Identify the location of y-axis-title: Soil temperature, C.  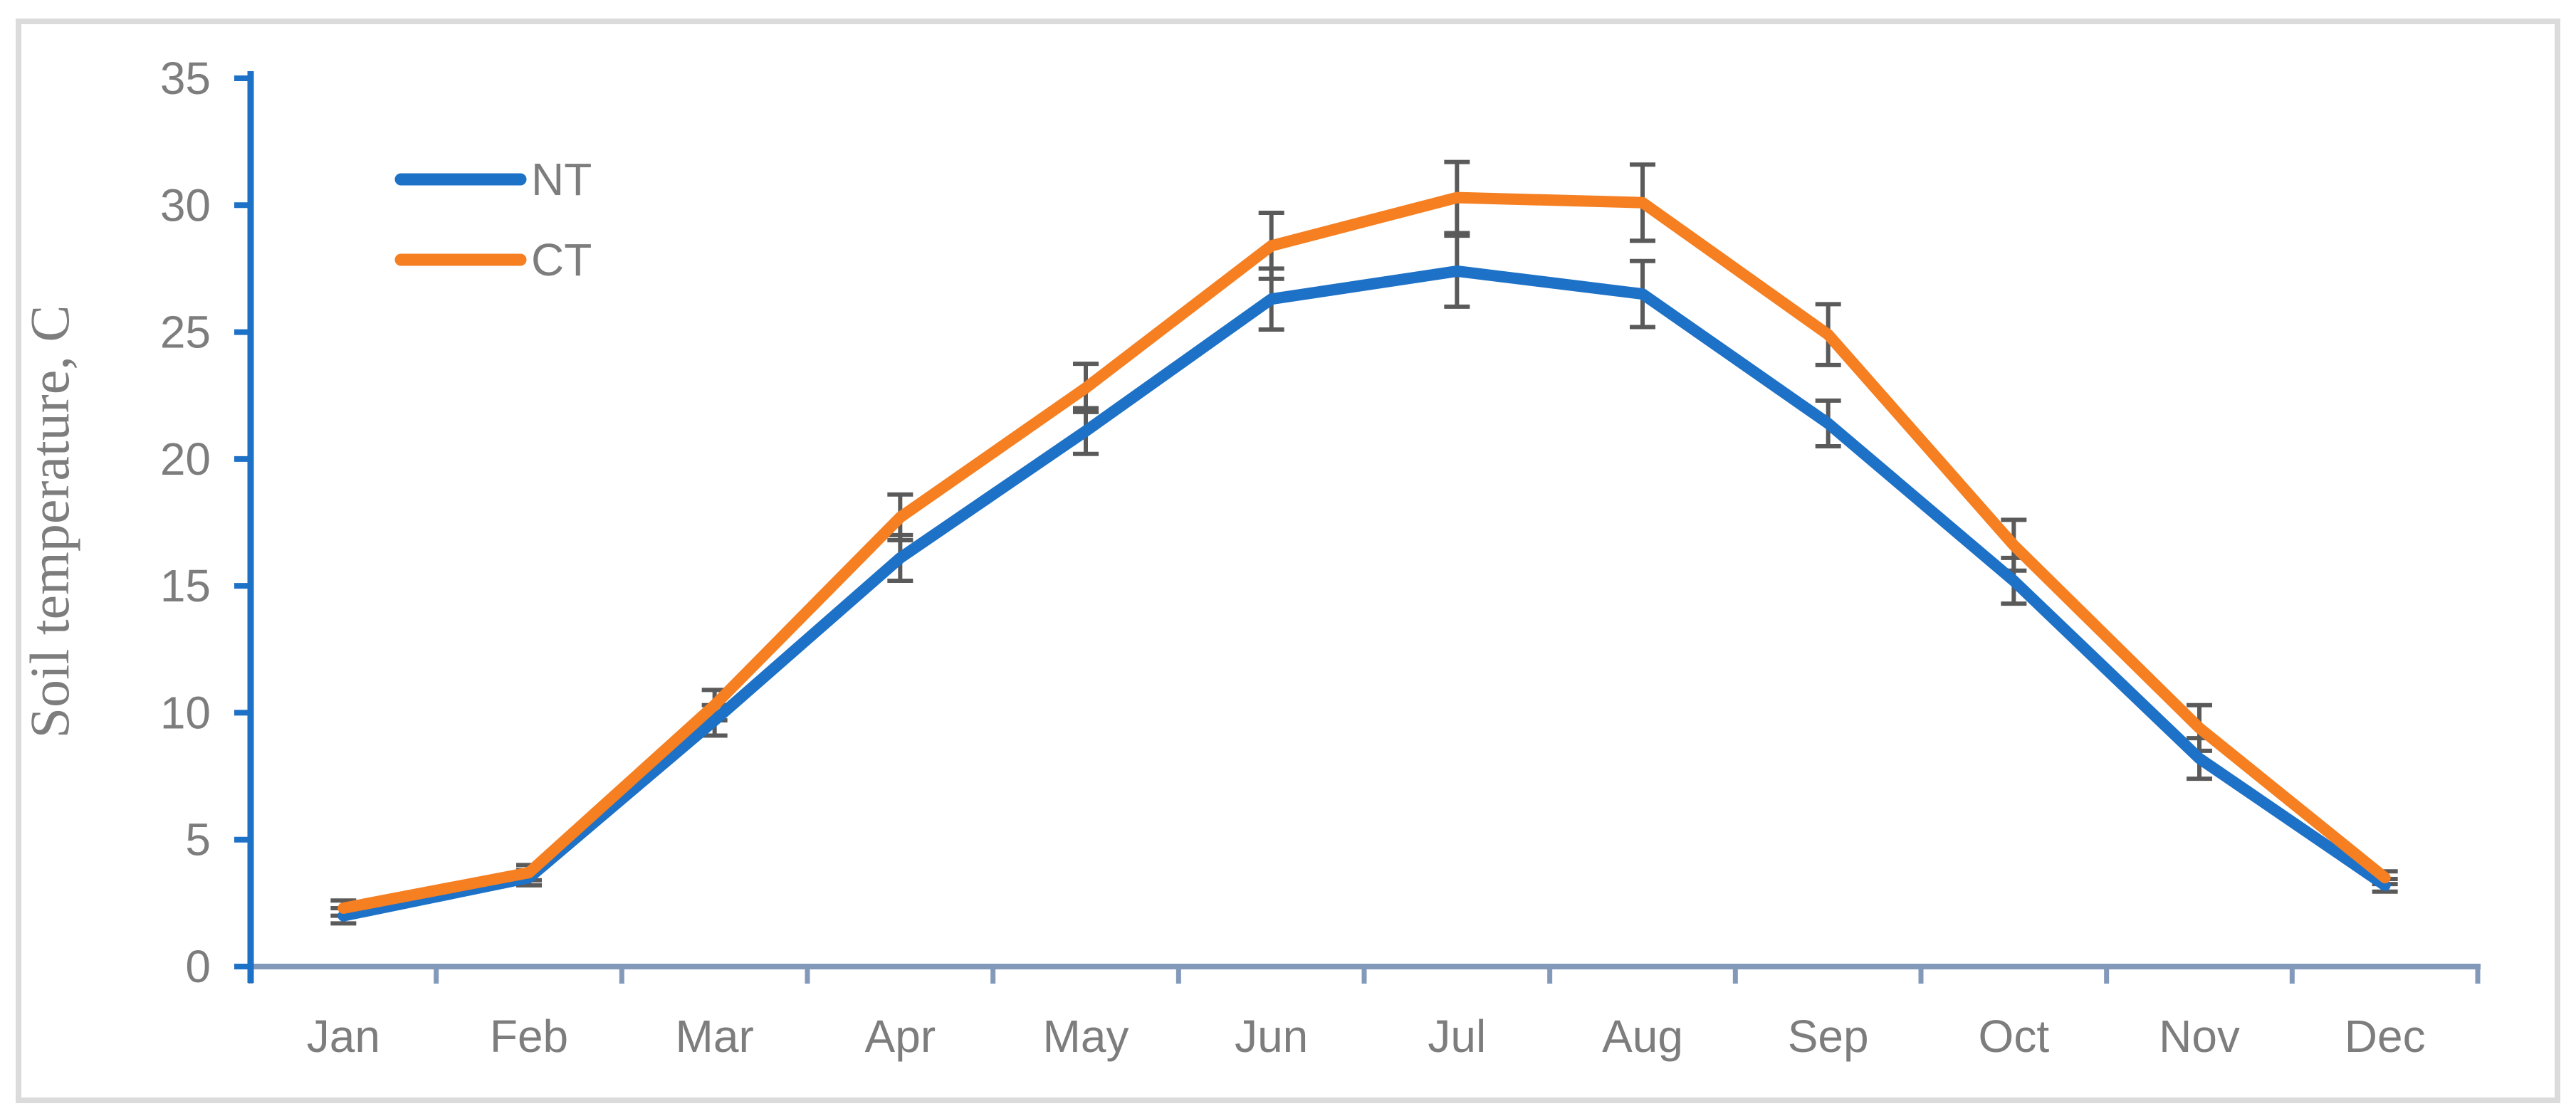
(49, 522).